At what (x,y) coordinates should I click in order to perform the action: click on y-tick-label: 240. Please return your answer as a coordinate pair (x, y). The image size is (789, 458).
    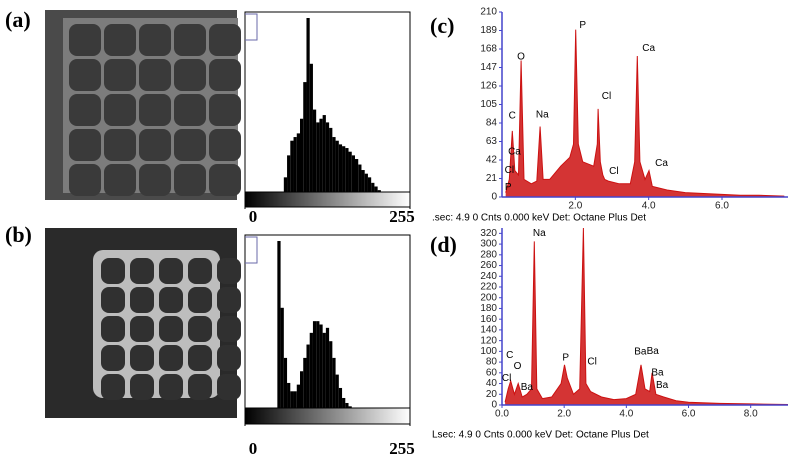
    Looking at the image, I should click on (488, 276).